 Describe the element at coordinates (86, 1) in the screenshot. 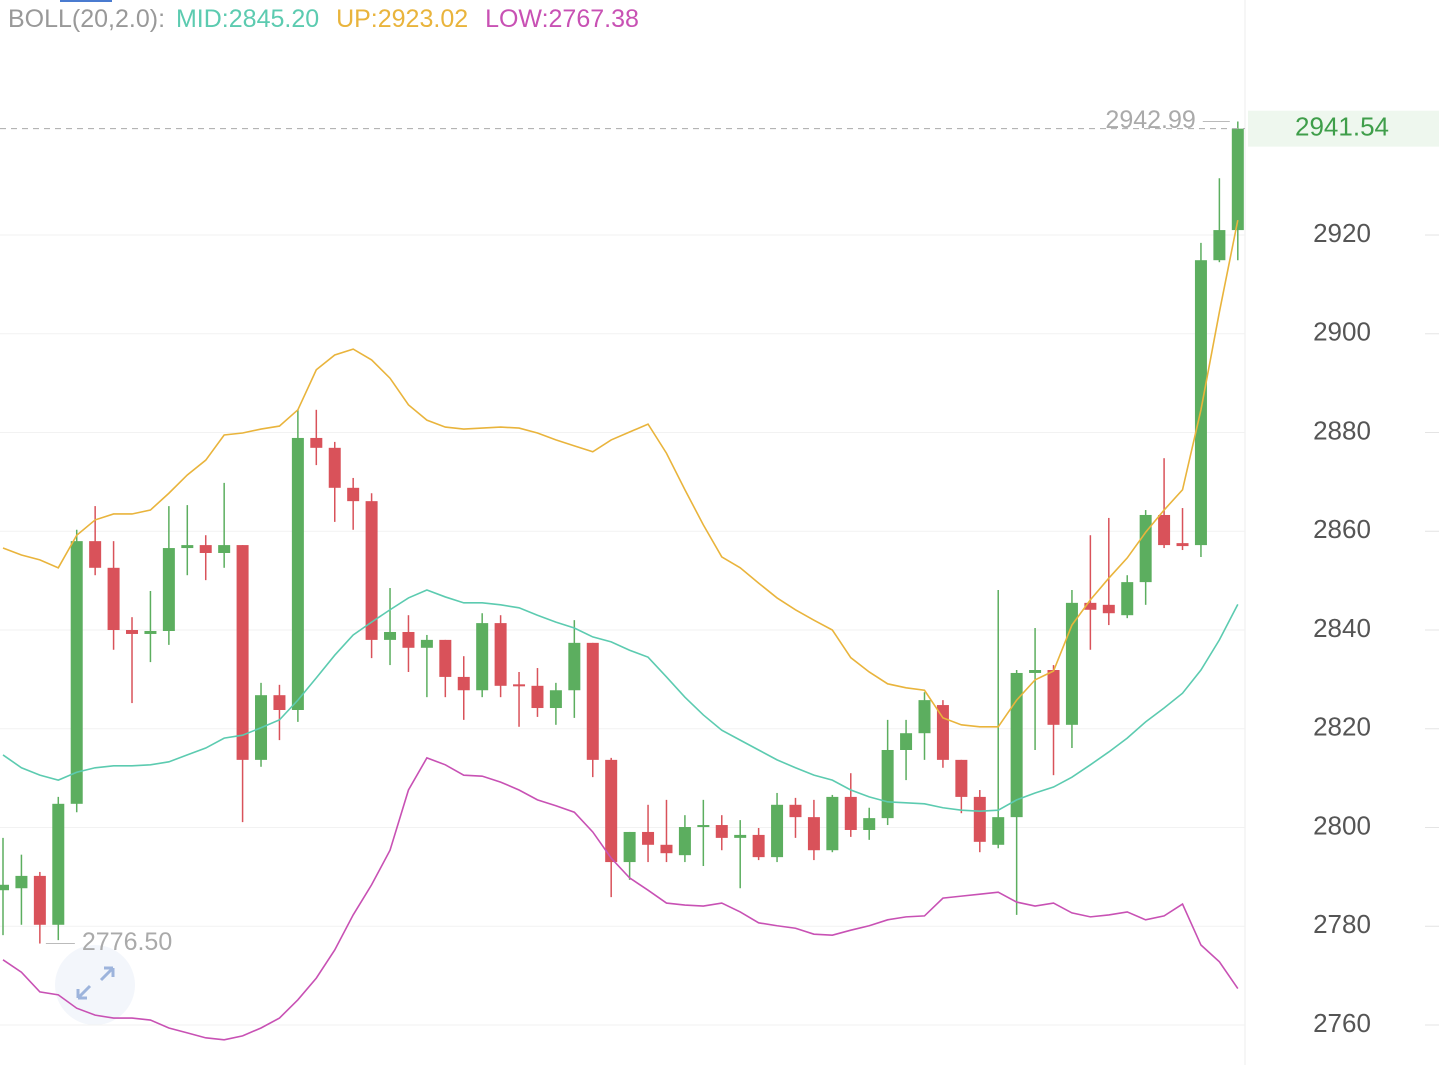

I see `tab-indicator` at that location.